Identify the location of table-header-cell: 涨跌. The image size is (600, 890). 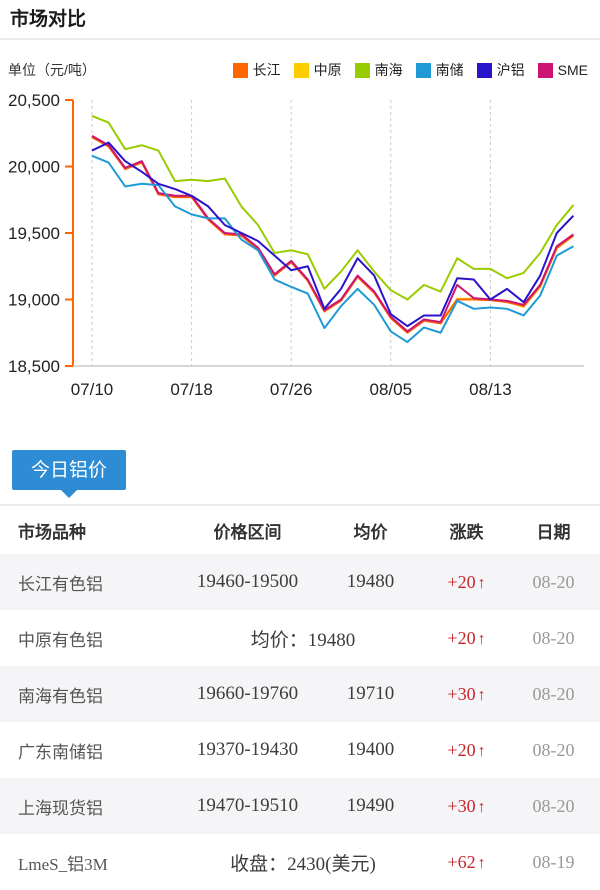
(466, 532).